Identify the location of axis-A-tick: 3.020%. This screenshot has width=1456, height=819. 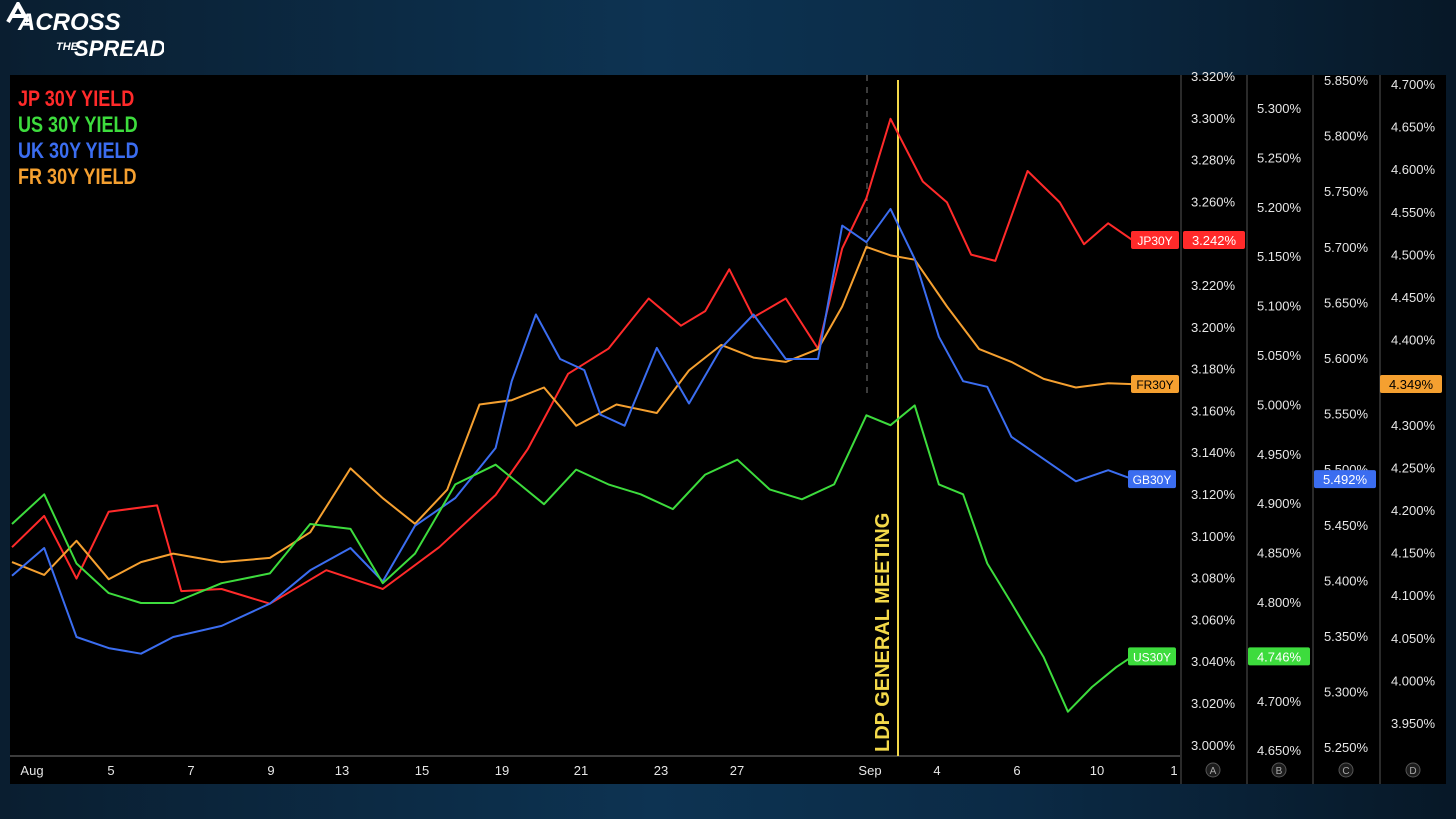
(1213, 703).